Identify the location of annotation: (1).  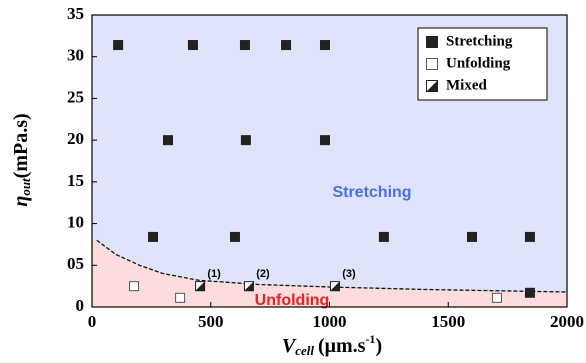
(214, 274).